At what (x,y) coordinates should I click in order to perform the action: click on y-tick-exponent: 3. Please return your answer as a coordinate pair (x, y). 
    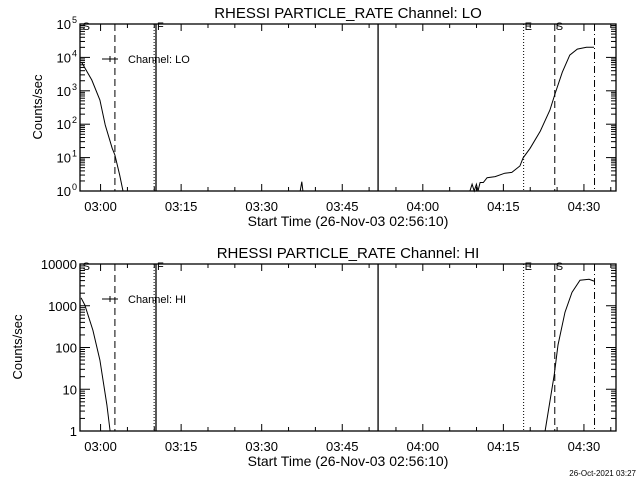
    Looking at the image, I should click on (74, 87).